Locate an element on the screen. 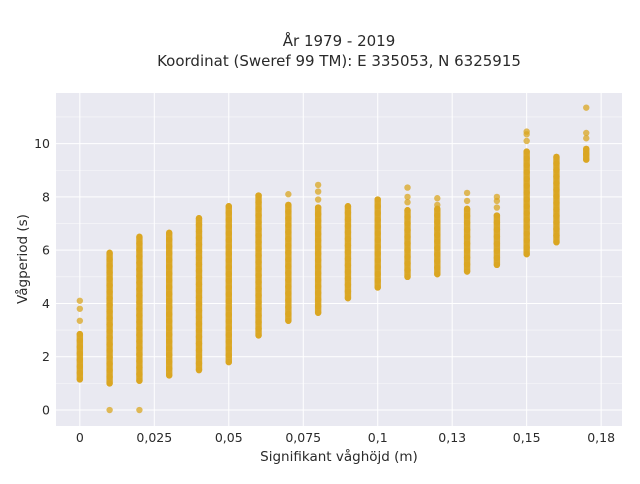 Image resolution: width=640 pixels, height=484 pixels. y-tick-label: 2 is located at coordinates (46, 356).